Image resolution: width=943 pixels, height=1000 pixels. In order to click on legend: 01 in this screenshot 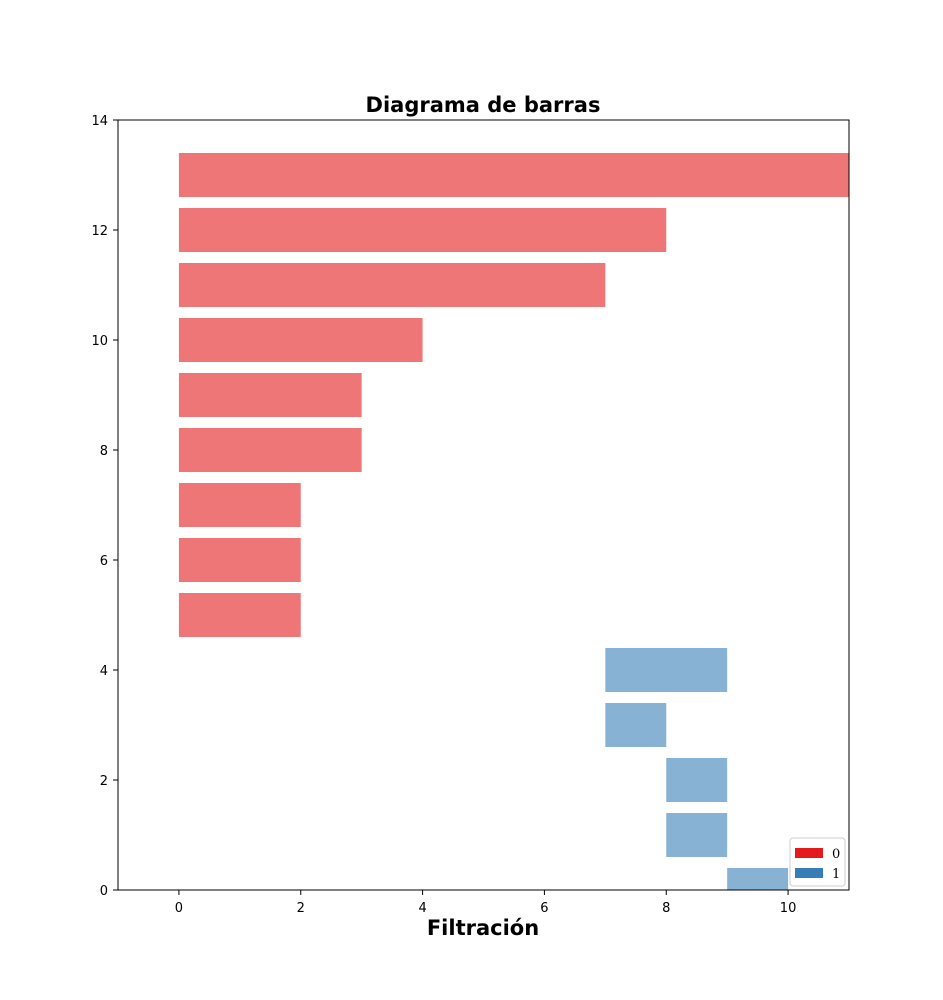, I will do `click(817, 862)`.